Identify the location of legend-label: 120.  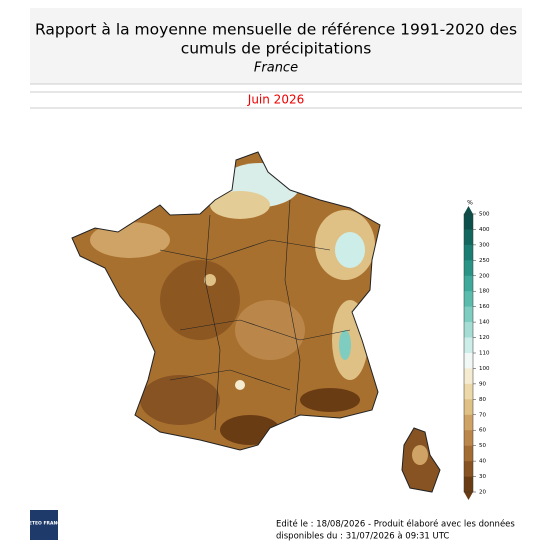
(484, 338).